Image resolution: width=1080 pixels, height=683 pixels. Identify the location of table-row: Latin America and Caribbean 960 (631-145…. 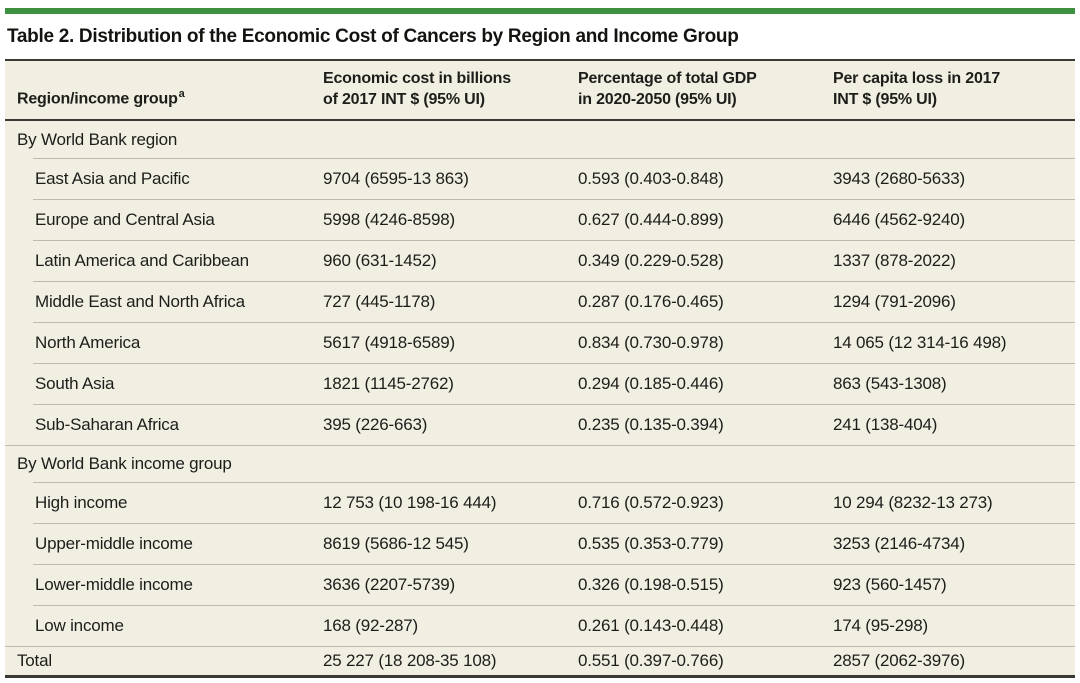
(540, 260).